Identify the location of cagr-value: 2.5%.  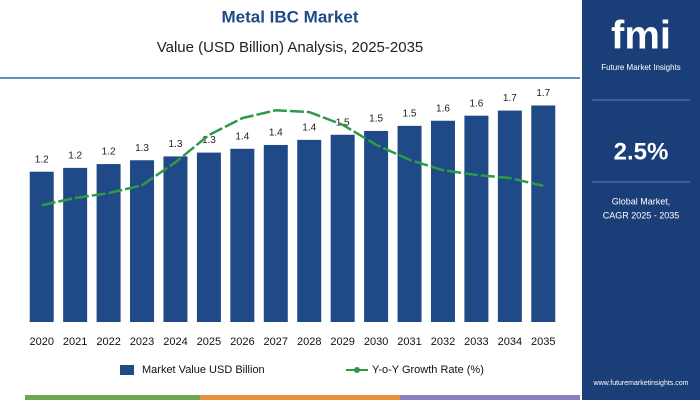
(641, 151).